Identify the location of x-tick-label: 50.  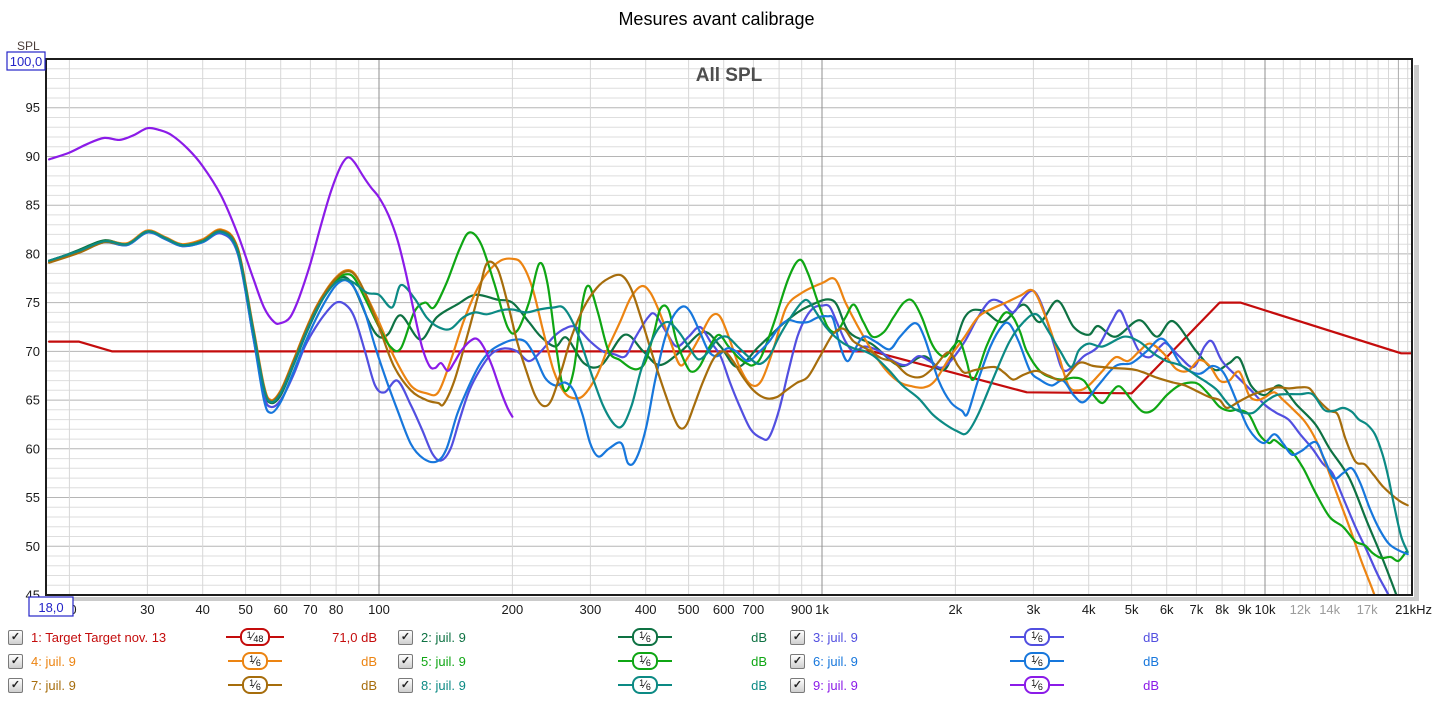
(245, 609).